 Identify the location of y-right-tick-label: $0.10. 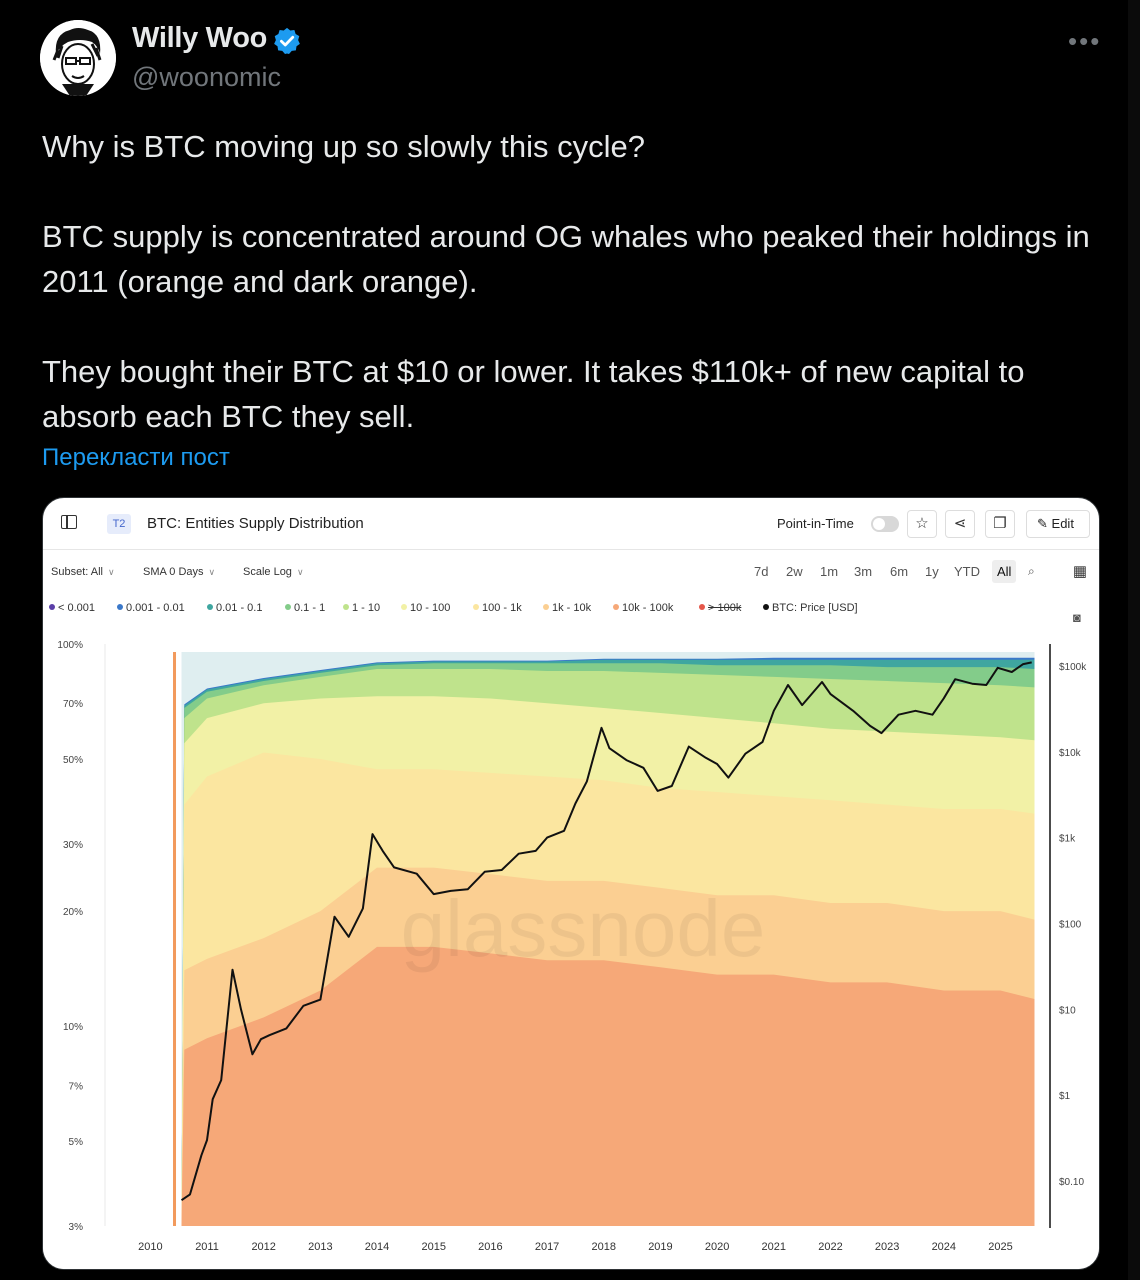
(1071, 1182).